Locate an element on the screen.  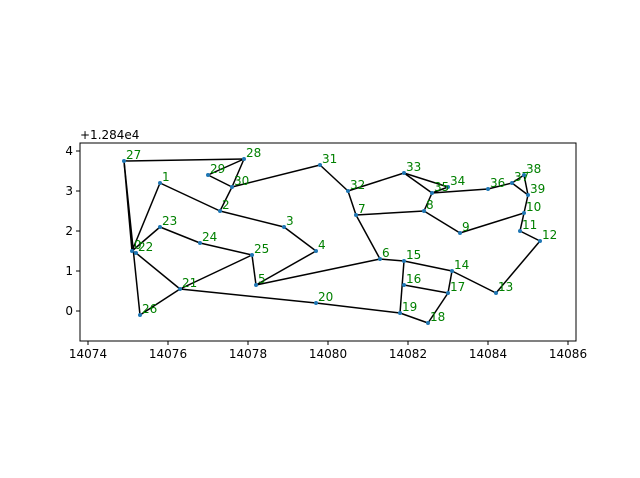
node-label-26: 26 is located at coordinates (149, 309).